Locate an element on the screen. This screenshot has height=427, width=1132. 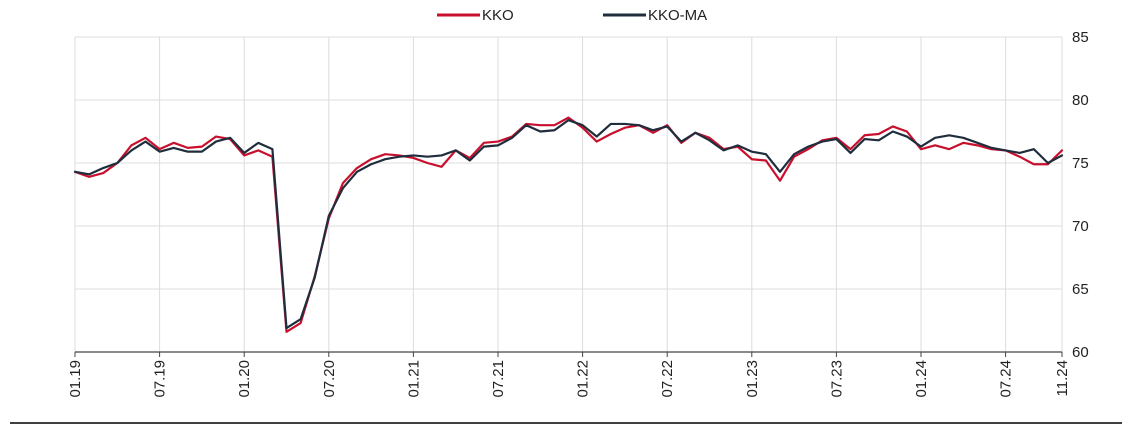
y-tick-label: 60 is located at coordinates (1080, 352).